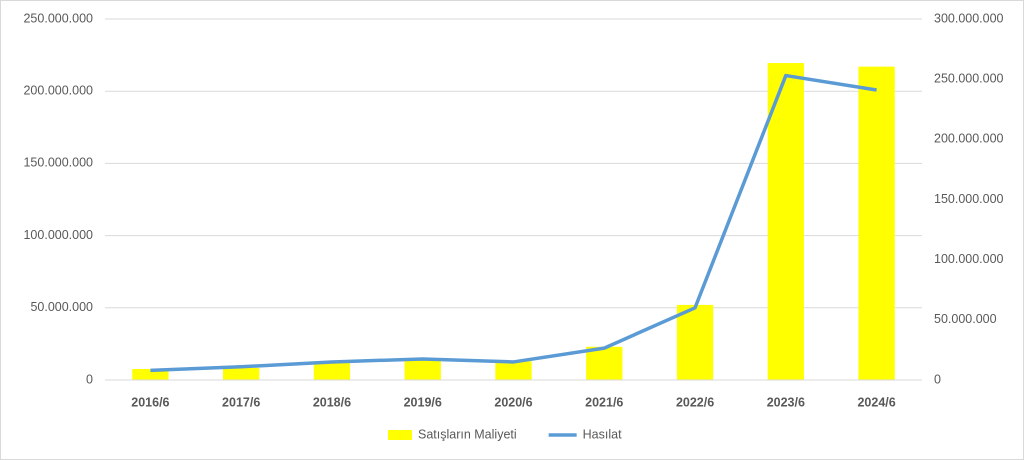  What do you see at coordinates (400, 435) in the screenshot?
I see `legend-swatch` at bounding box center [400, 435].